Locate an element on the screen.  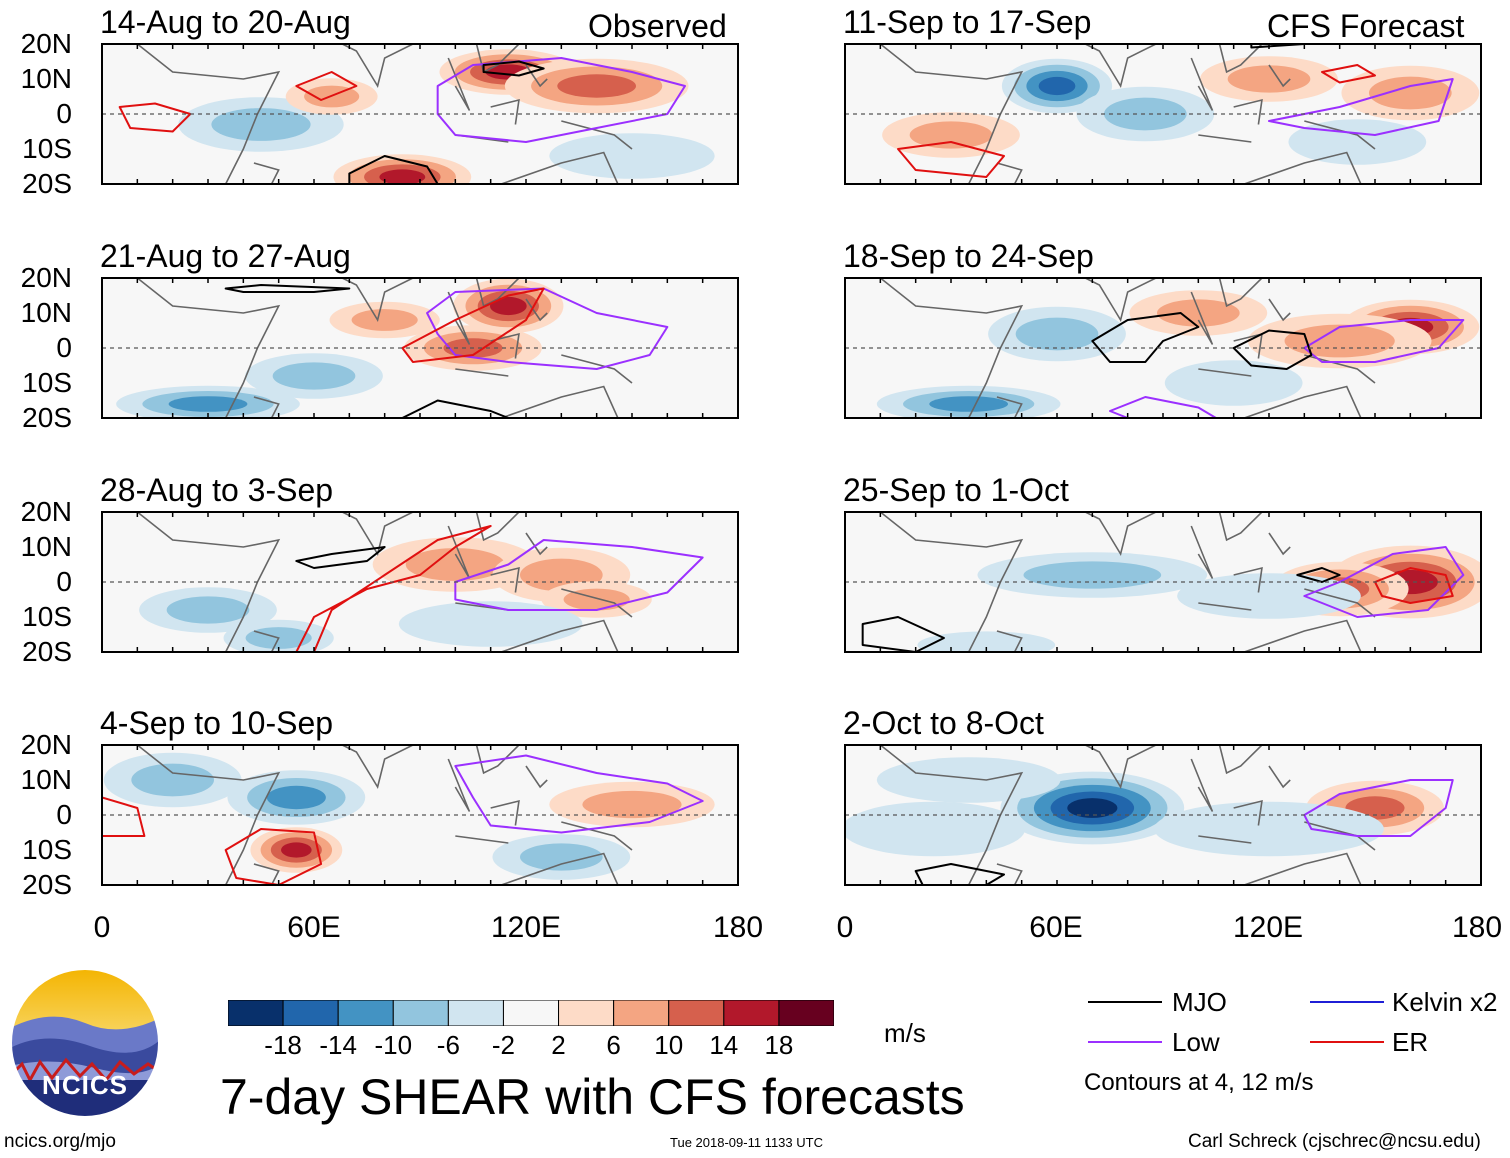
lon-tick-left-120e: 120E is located at coordinates (526, 927).